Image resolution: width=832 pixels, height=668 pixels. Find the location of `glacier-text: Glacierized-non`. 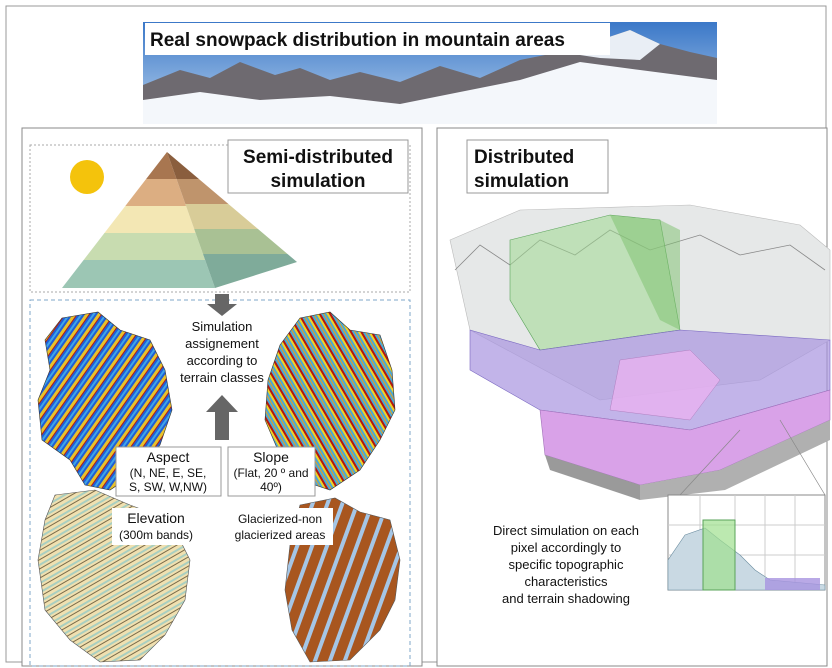

glacier-text: Glacierized-non is located at coordinates (280, 519).